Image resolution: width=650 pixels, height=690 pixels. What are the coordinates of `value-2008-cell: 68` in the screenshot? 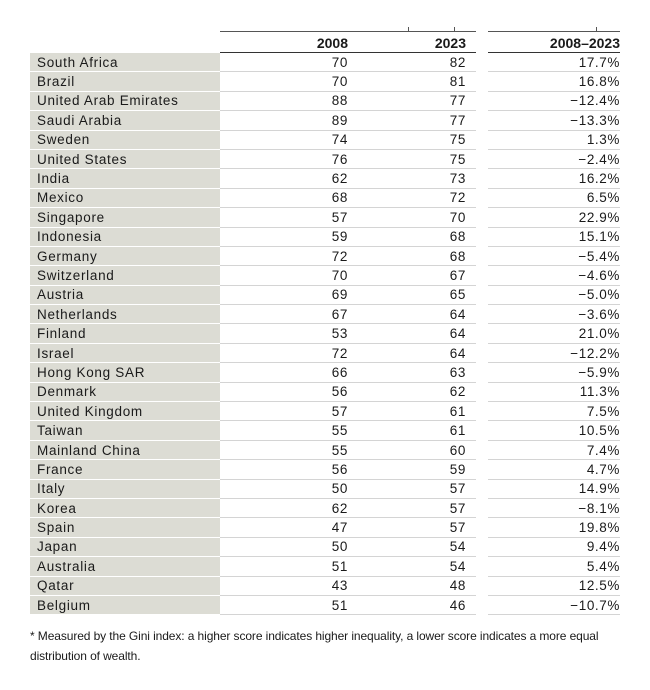 It's located at (289, 199).